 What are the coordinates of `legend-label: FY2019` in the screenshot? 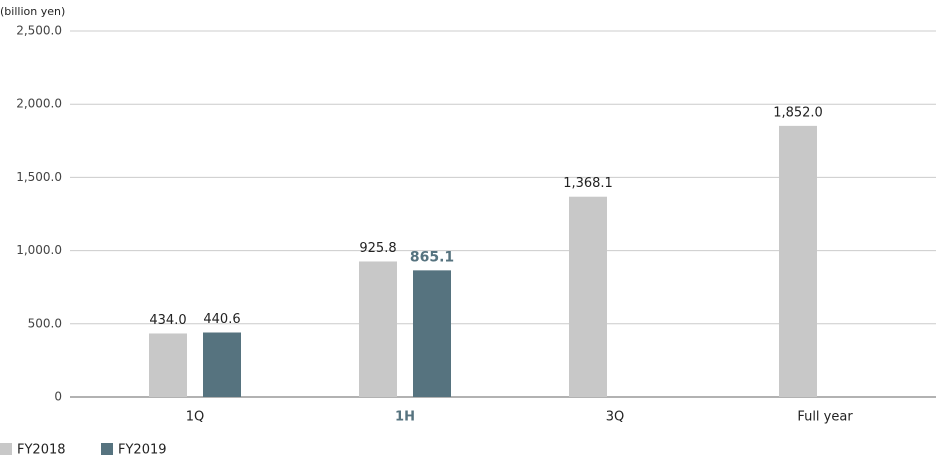 It's located at (142, 449).